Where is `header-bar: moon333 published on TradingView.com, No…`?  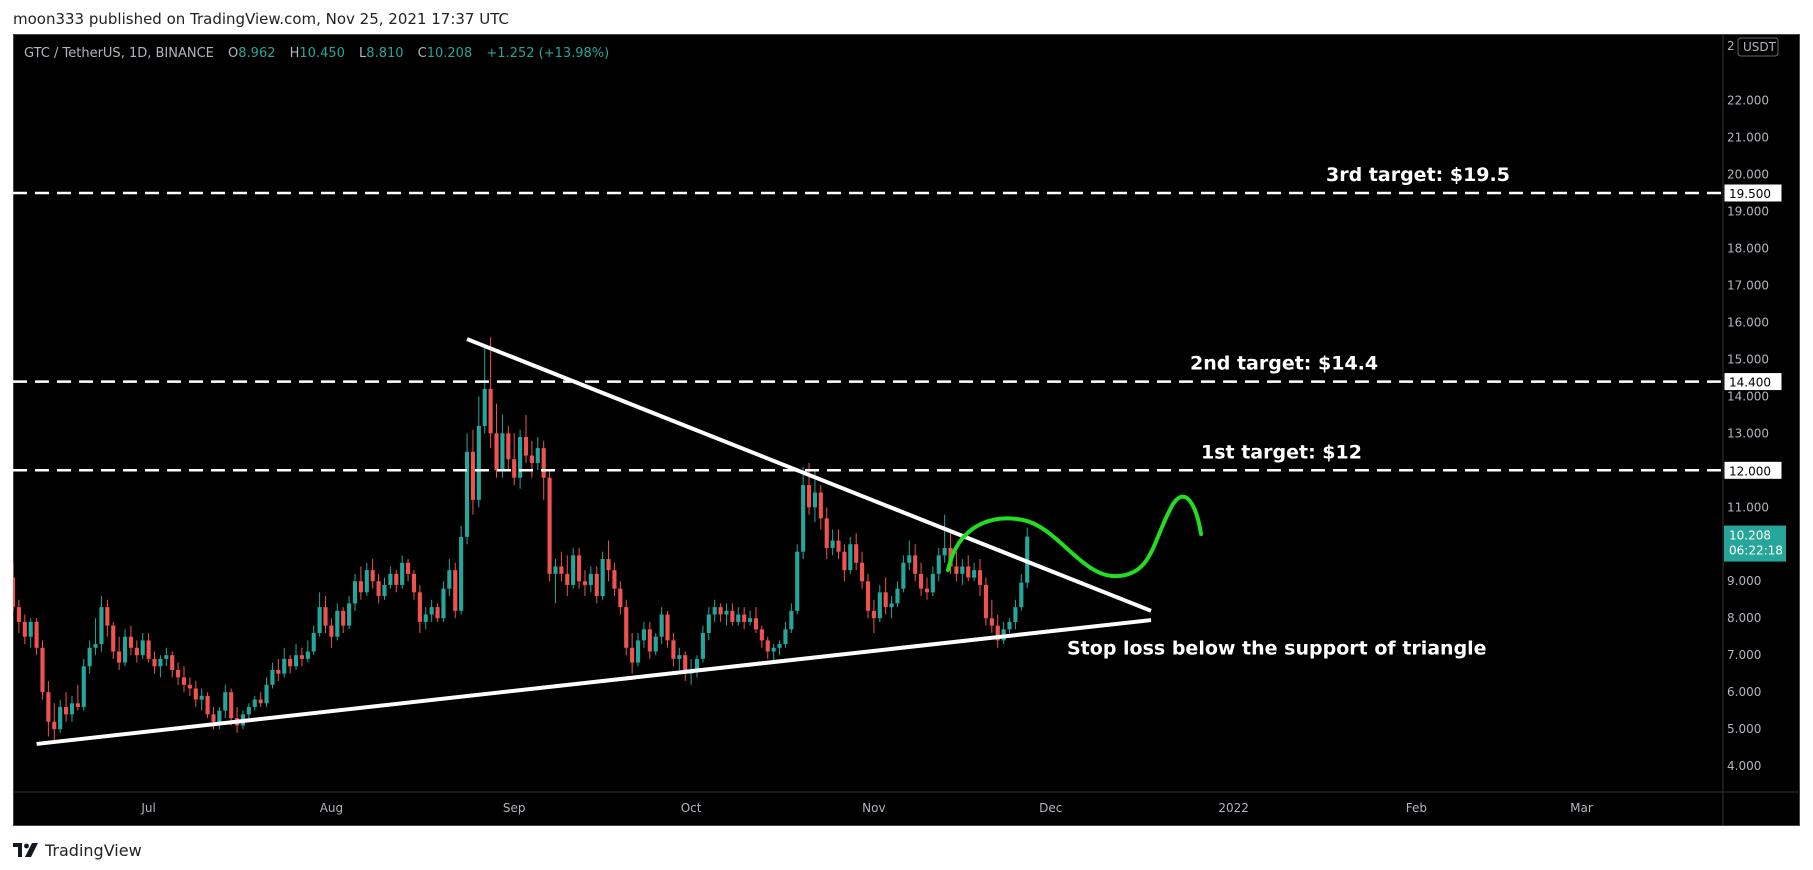
header-bar: moon333 published on TradingView.com, No… is located at coordinates (906, 17).